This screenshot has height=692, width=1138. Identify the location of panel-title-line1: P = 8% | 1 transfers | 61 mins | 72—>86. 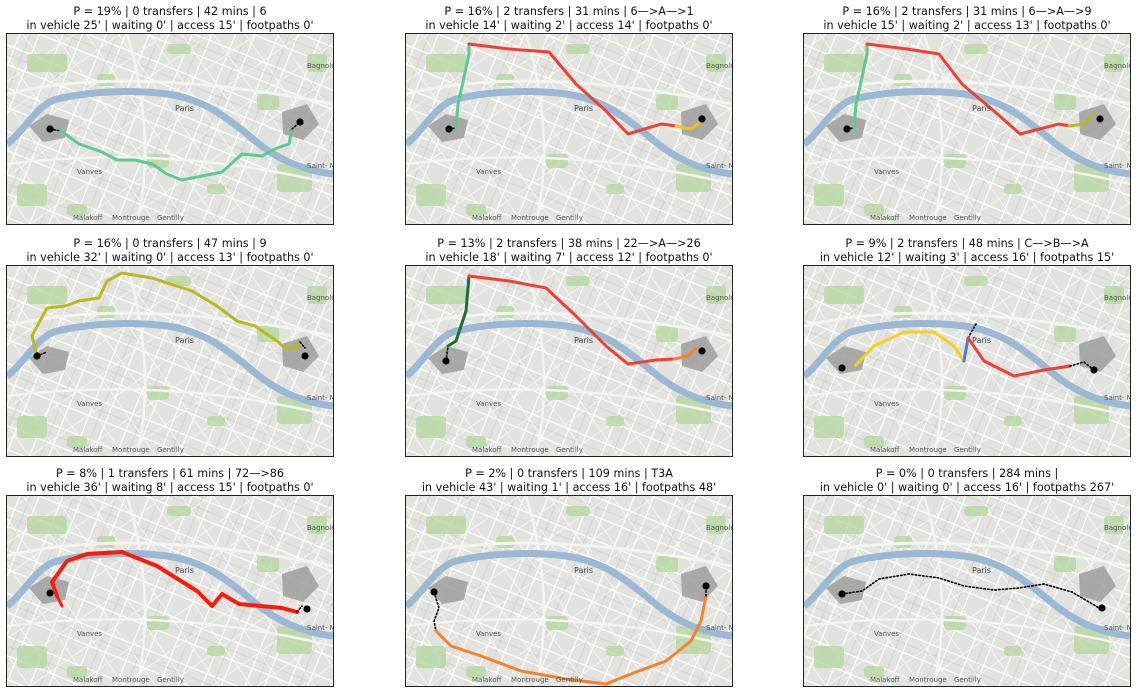
(170, 473).